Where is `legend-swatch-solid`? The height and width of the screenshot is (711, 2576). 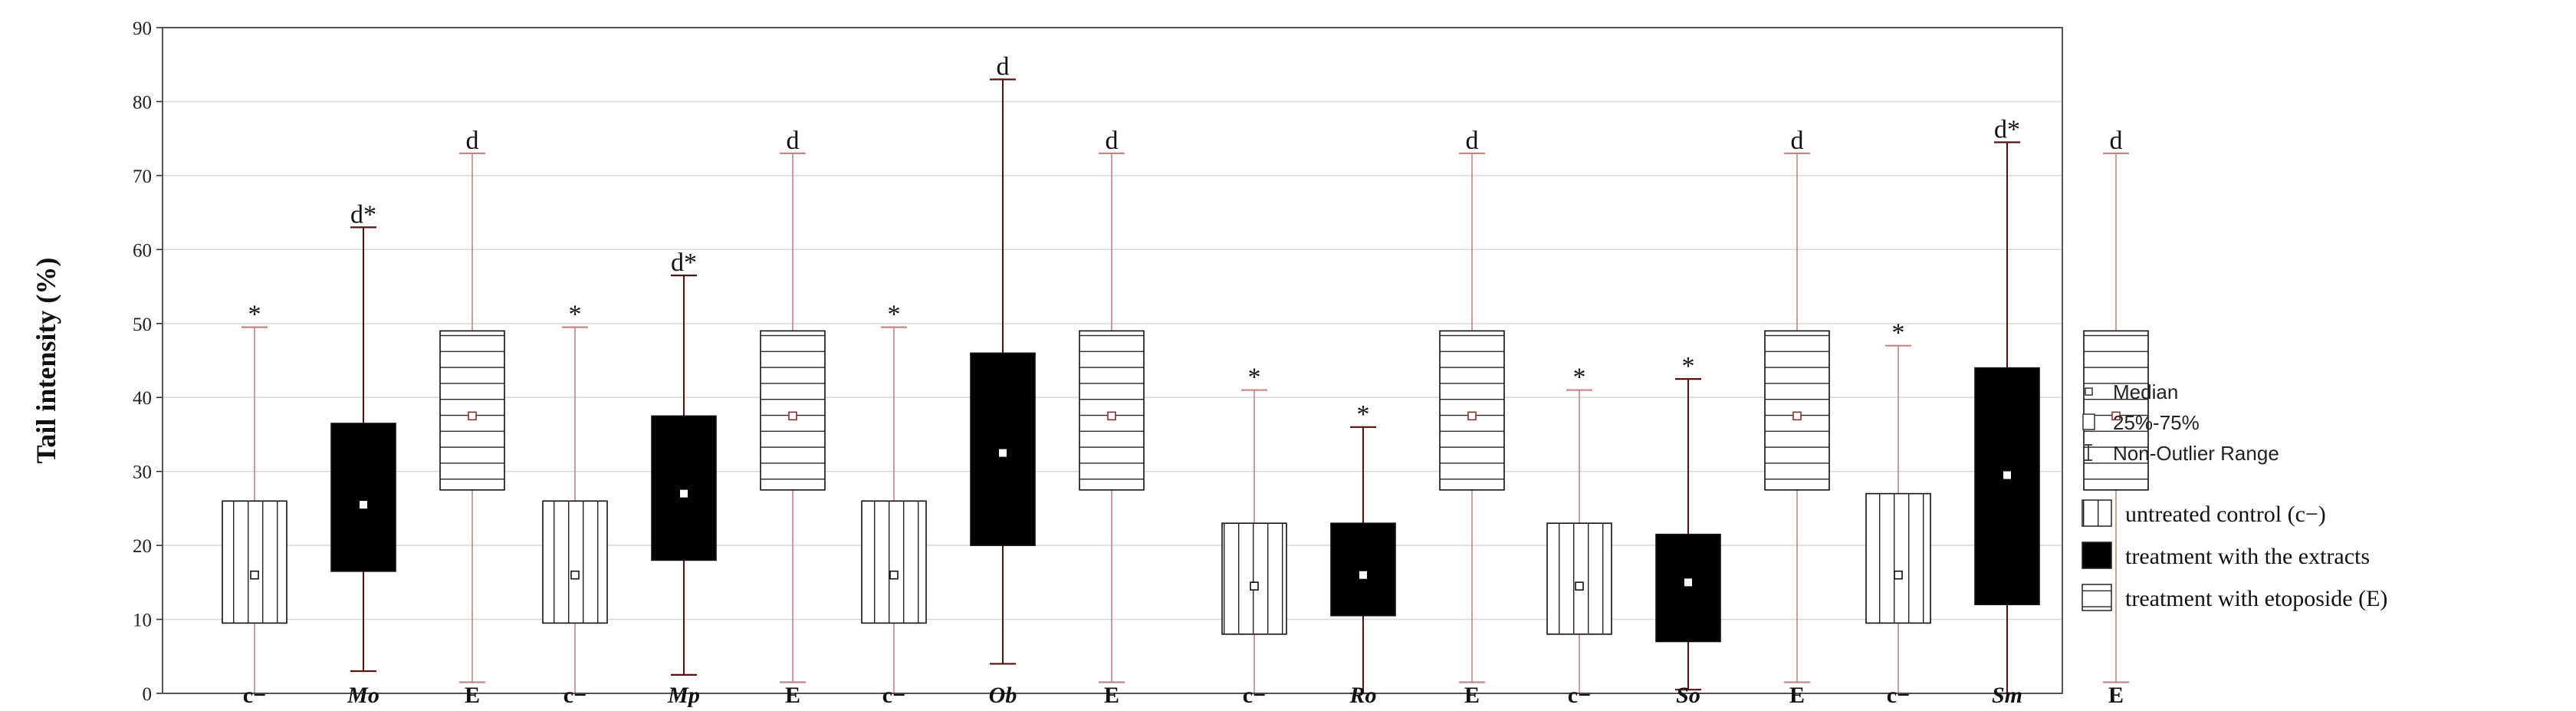 legend-swatch-solid is located at coordinates (2097, 555).